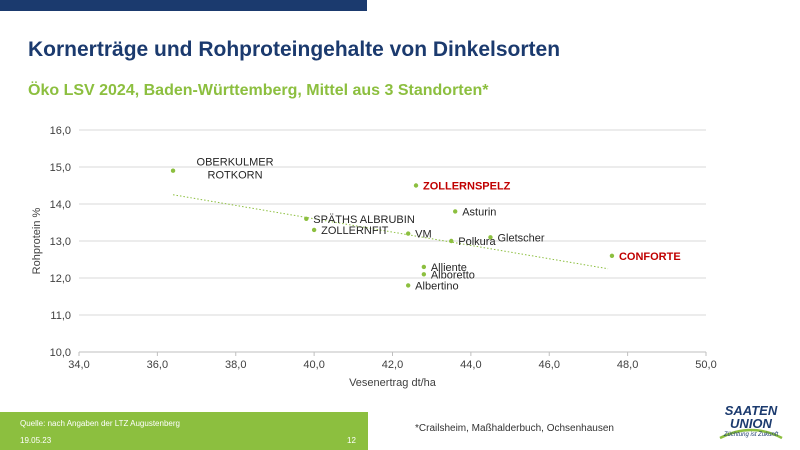  I want to click on data-point-label: SPÄTHS ALBRUBIN, so click(364, 220).